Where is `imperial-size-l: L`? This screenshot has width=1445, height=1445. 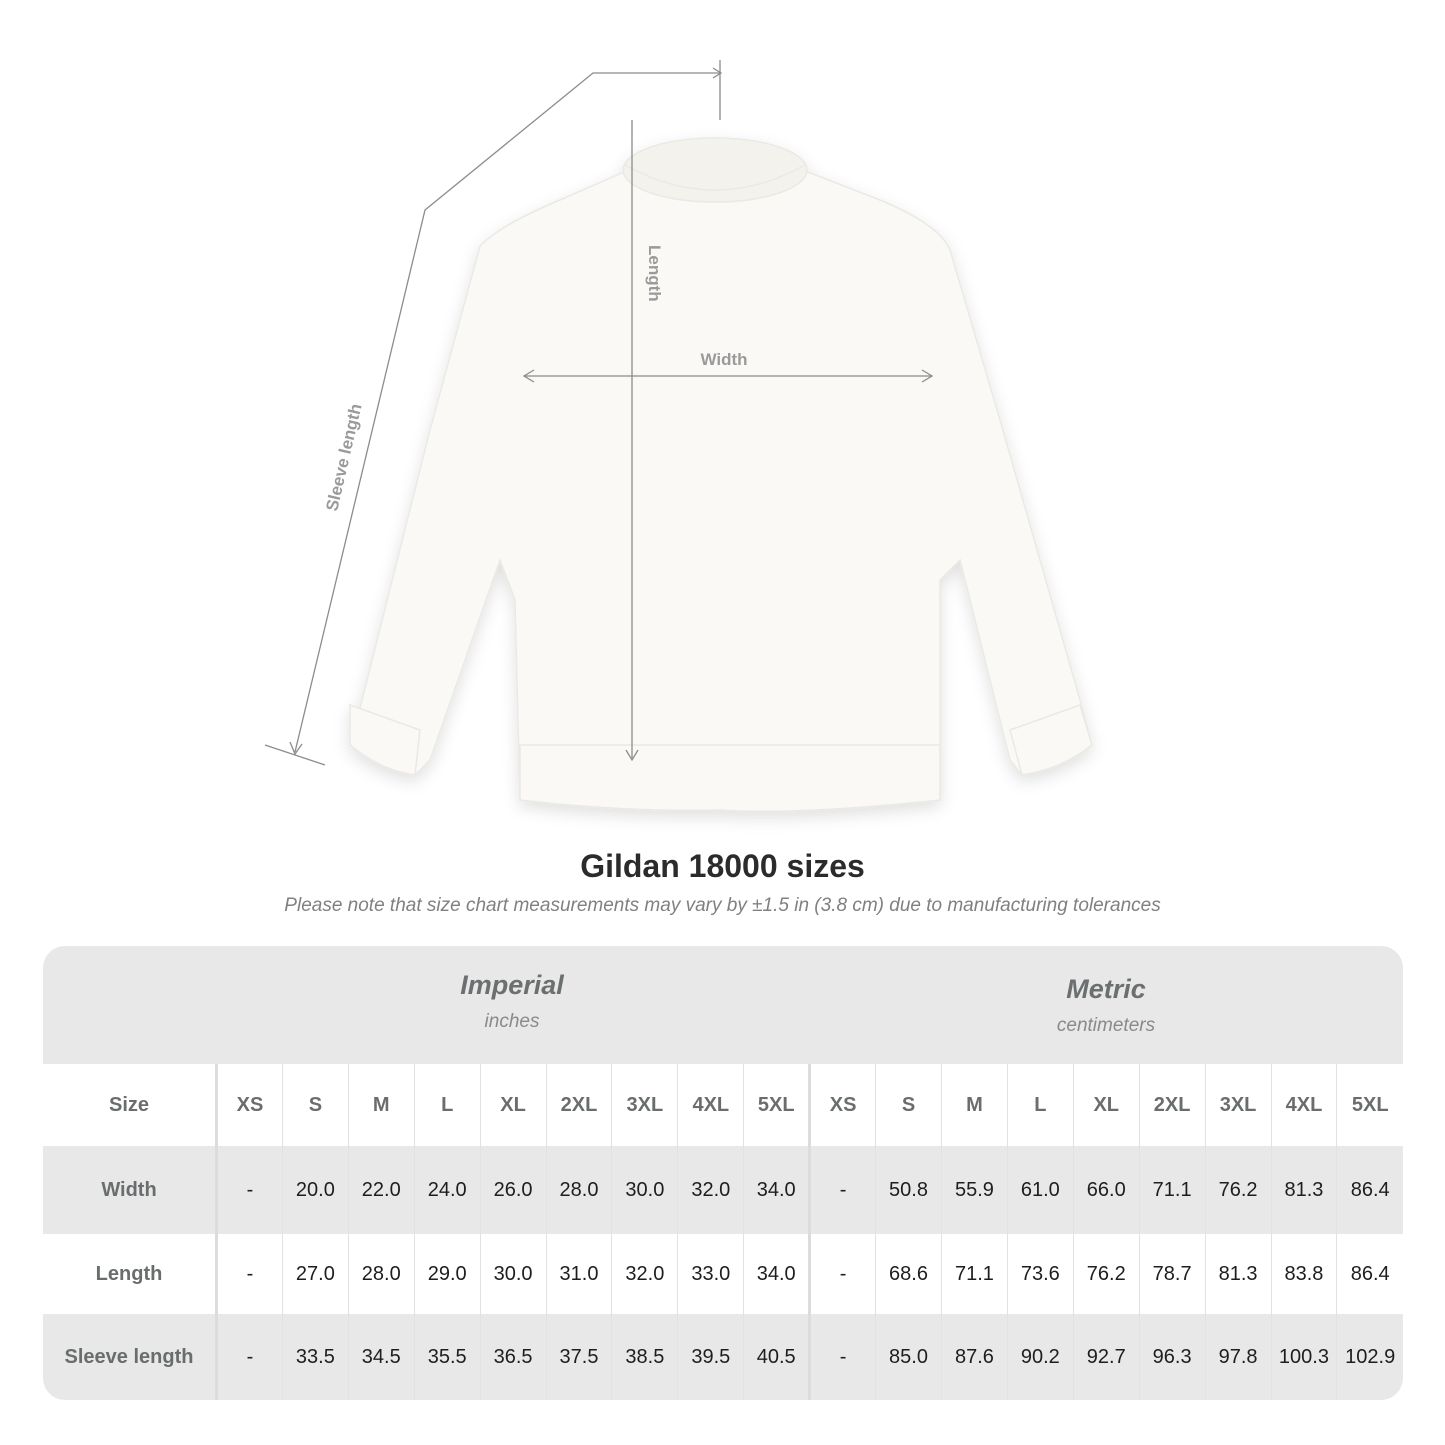 imperial-size-l: L is located at coordinates (447, 1105).